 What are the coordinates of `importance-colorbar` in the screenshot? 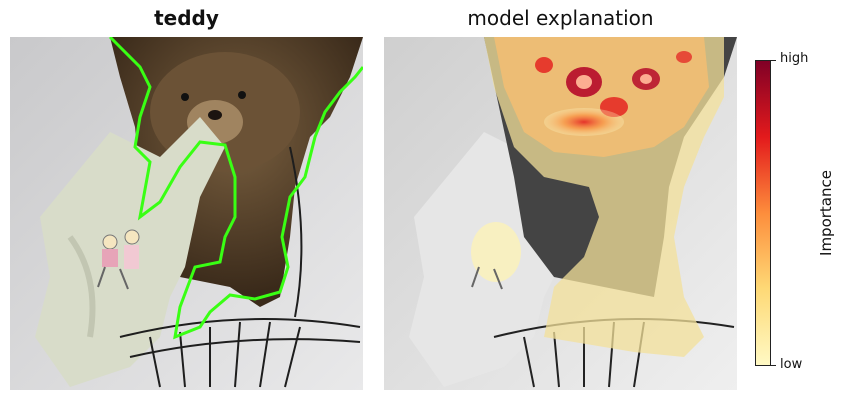 It's located at (763, 213).